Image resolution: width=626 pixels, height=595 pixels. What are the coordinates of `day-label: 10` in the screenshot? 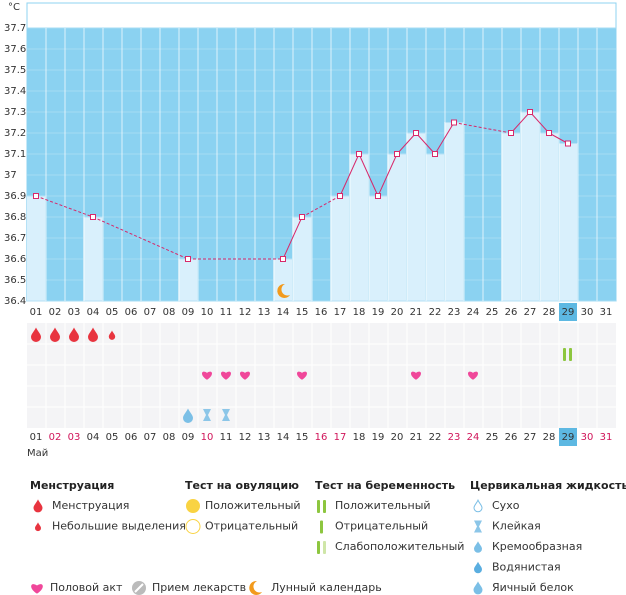 It's located at (207, 437).